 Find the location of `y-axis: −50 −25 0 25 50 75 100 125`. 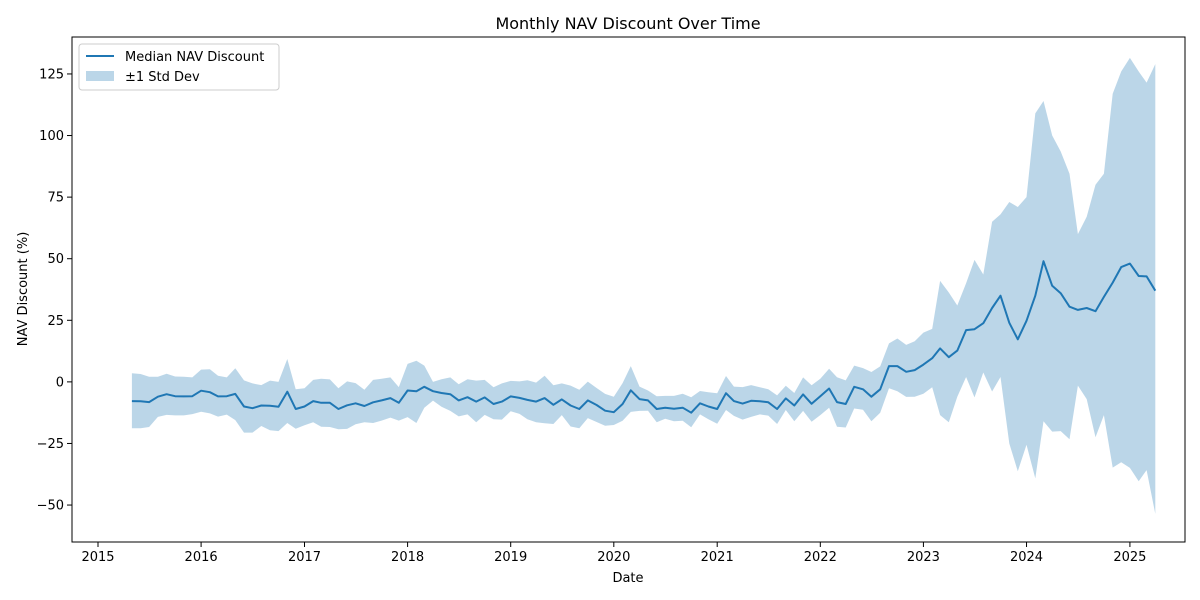

y-axis: −50 −25 0 25 50 75 100 125 is located at coordinates (54, 290).